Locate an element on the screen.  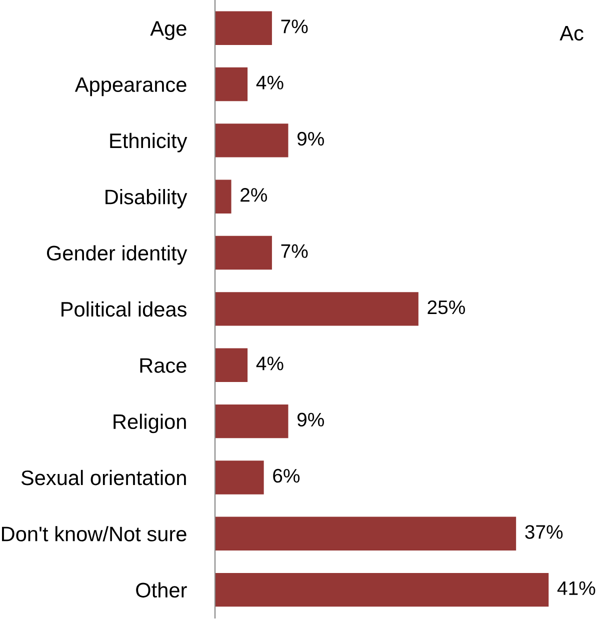
data-label: 2% is located at coordinates (254, 195).